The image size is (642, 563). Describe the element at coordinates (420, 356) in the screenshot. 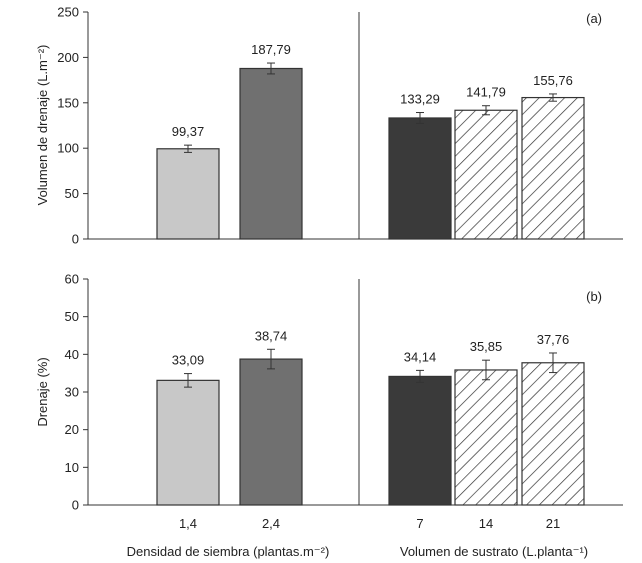

I see `data-label: 34,14` at that location.